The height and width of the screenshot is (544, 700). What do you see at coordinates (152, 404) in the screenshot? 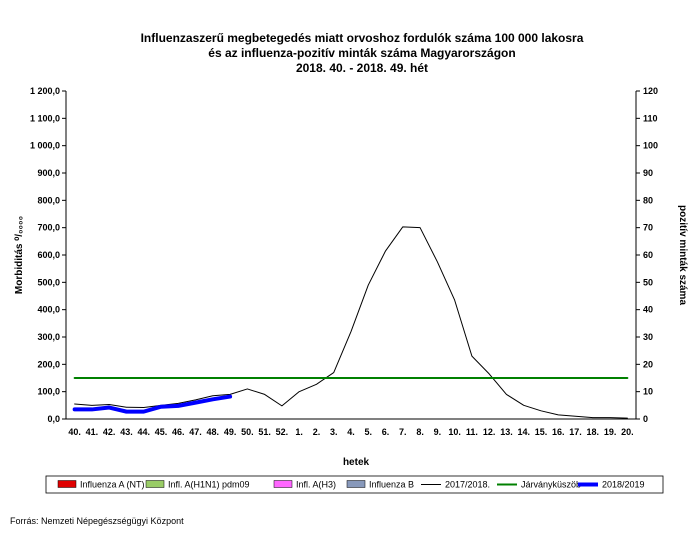
I see `line` at bounding box center [152, 404].